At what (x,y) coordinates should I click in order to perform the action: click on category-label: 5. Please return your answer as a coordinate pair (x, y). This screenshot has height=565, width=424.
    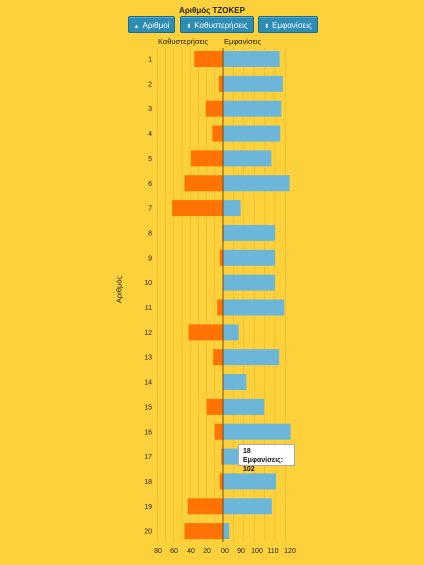
    Looking at the image, I should click on (150, 159).